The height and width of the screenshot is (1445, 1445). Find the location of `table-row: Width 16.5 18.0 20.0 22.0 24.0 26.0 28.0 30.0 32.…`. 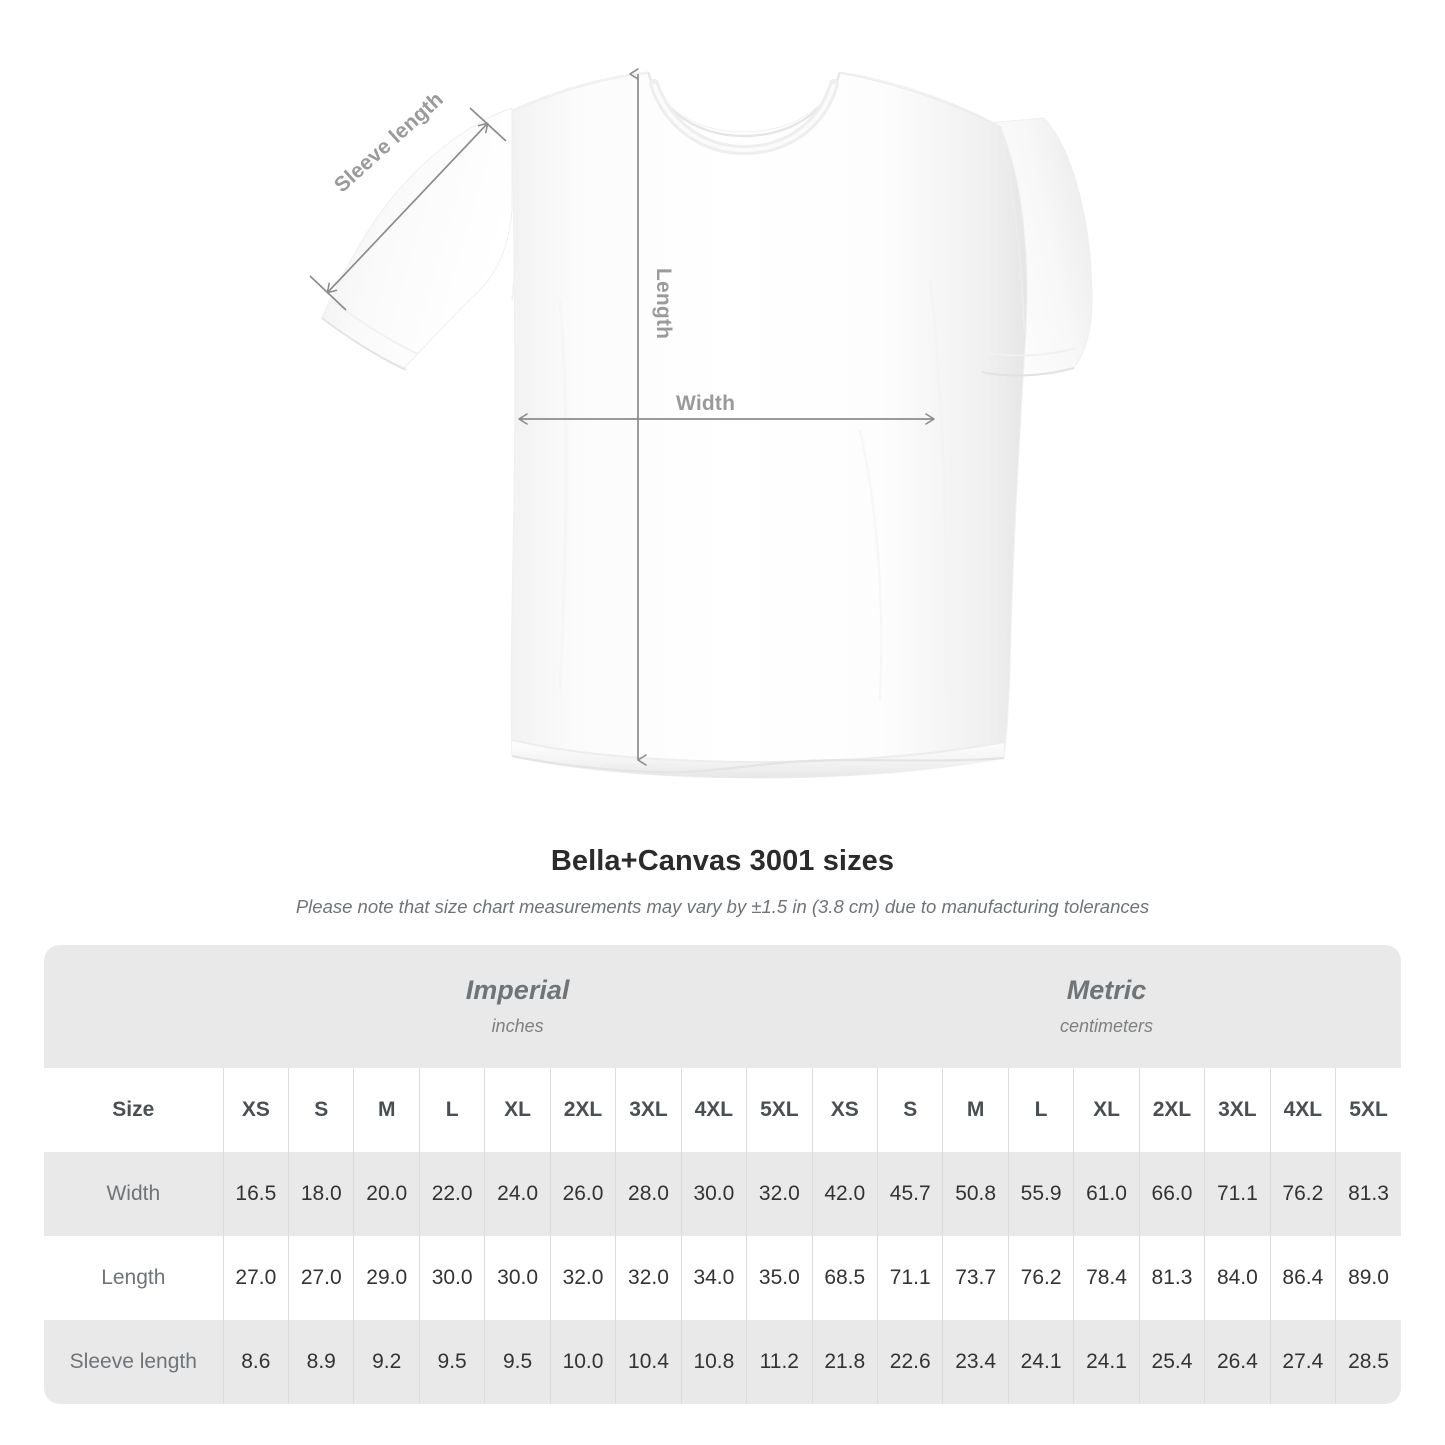

table-row: Width 16.5 18.0 20.0 22.0 24.0 26.0 28.0 30.0 32.… is located at coordinates (722, 1194).